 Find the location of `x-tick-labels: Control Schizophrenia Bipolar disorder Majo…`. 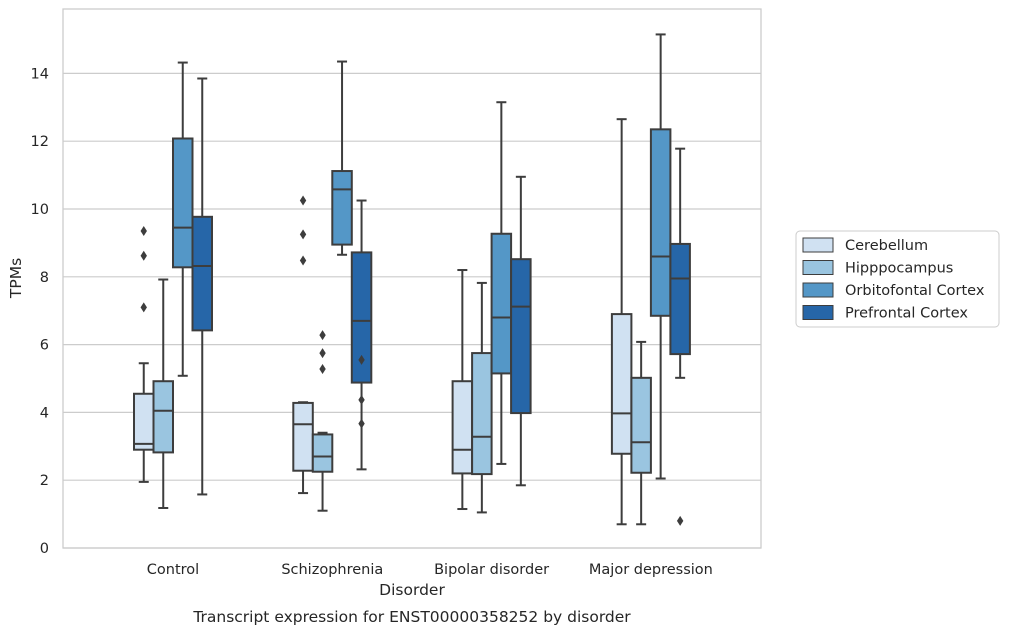

x-tick-labels: Control Schizophrenia Bipolar disorder Majo… is located at coordinates (430, 570).